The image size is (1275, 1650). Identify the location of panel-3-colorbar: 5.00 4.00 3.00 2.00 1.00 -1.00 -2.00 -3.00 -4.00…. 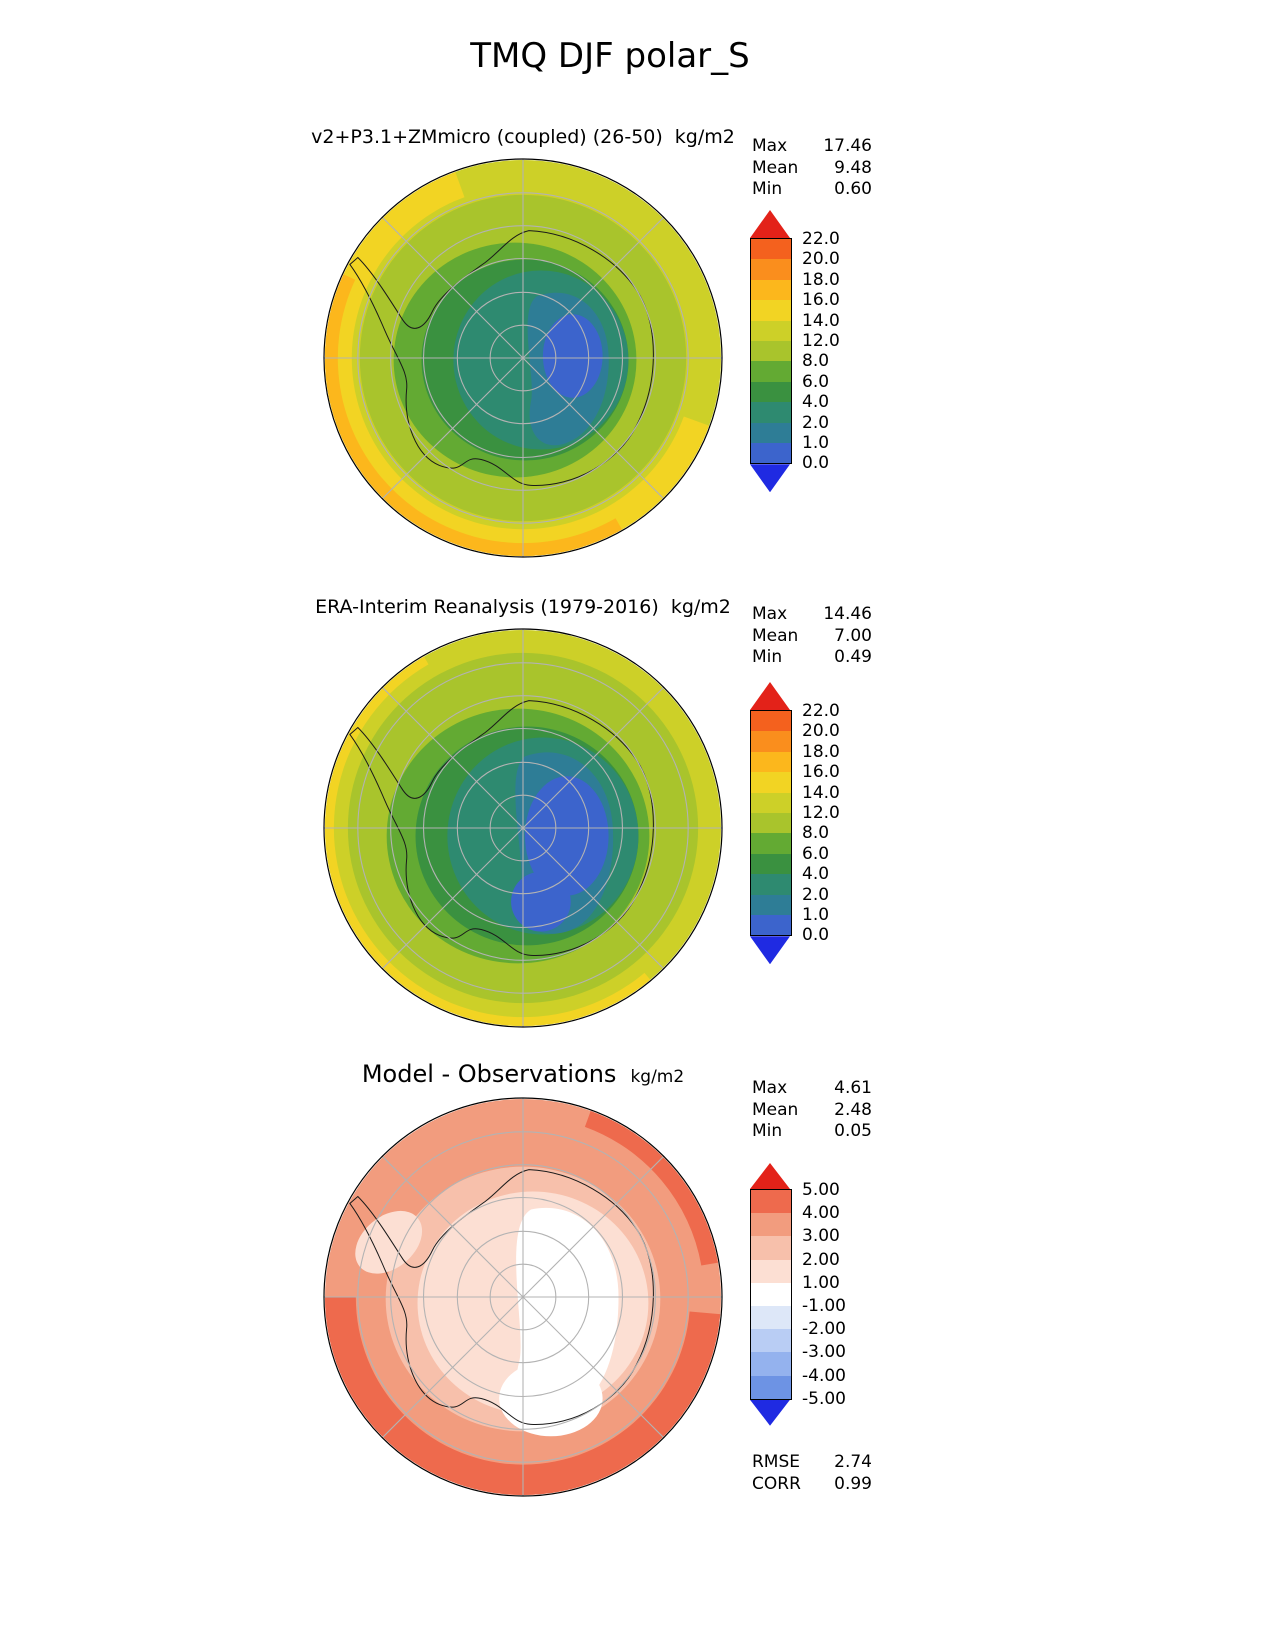
(798, 1294).